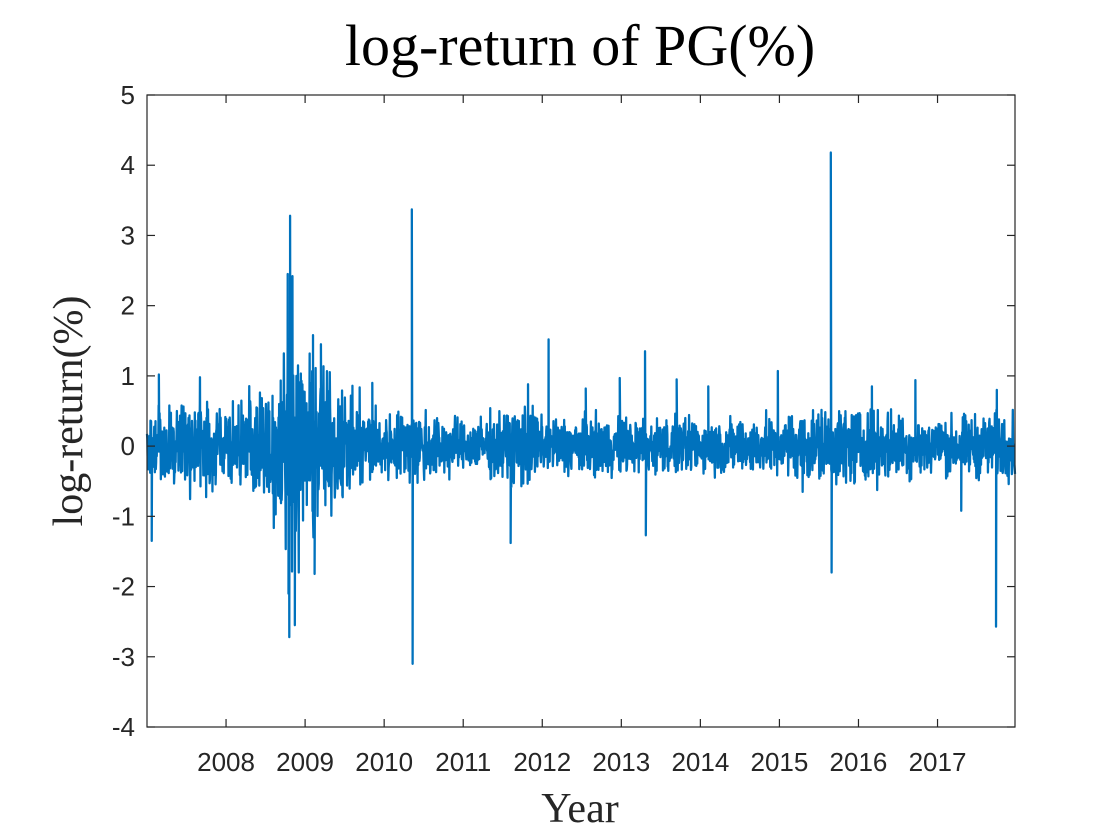 This screenshot has width=1120, height=840. What do you see at coordinates (128, 165) in the screenshot?
I see `y-tick-label: 4` at bounding box center [128, 165].